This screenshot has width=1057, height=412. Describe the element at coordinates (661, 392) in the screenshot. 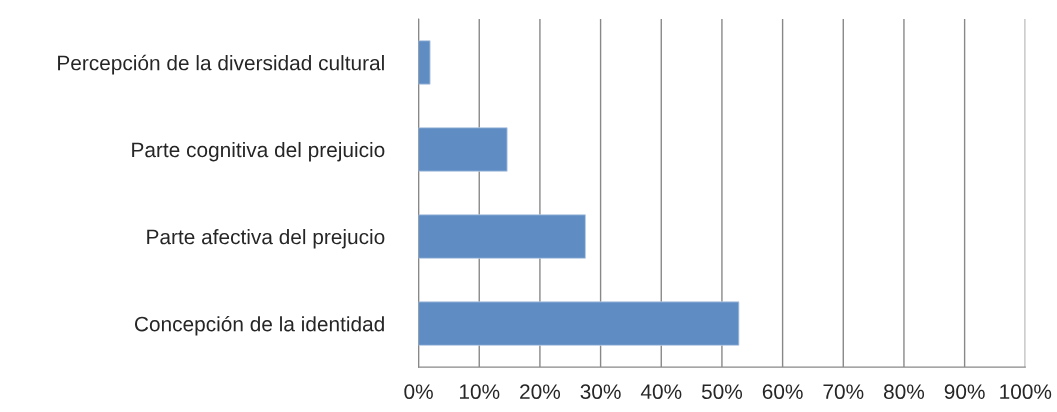

I see `x-tick-label: 40%` at that location.